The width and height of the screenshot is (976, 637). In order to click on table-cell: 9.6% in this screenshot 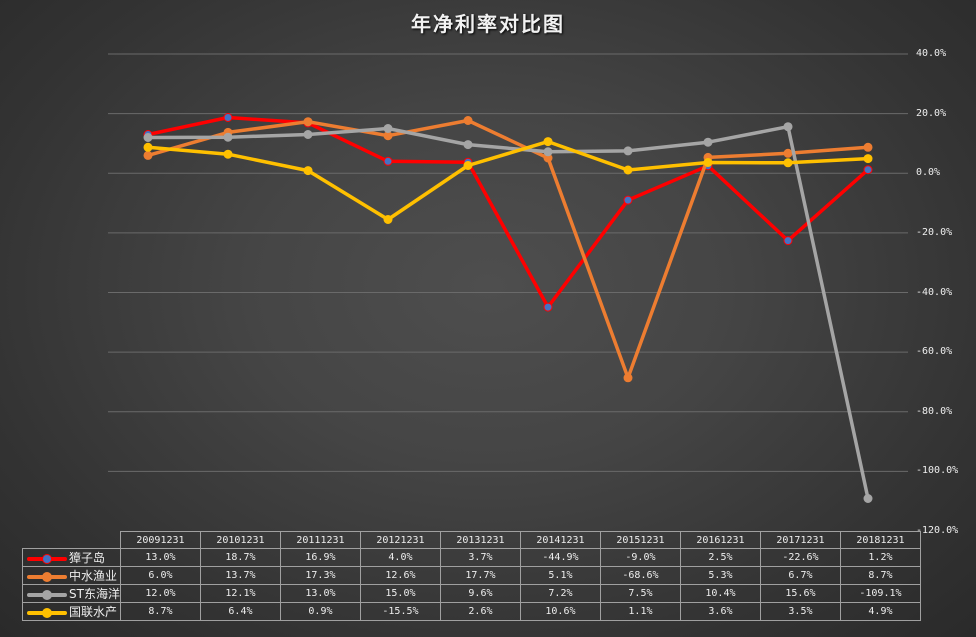, I will do `click(480, 593)`.